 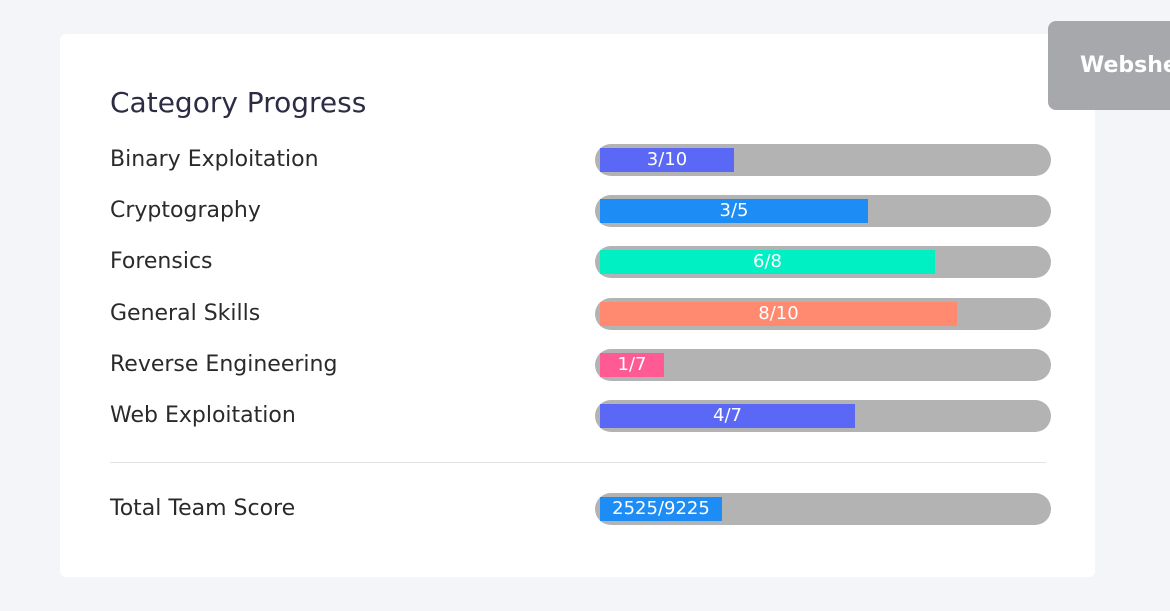 What do you see at coordinates (185, 313) in the screenshot?
I see `category-label: General Skills` at bounding box center [185, 313].